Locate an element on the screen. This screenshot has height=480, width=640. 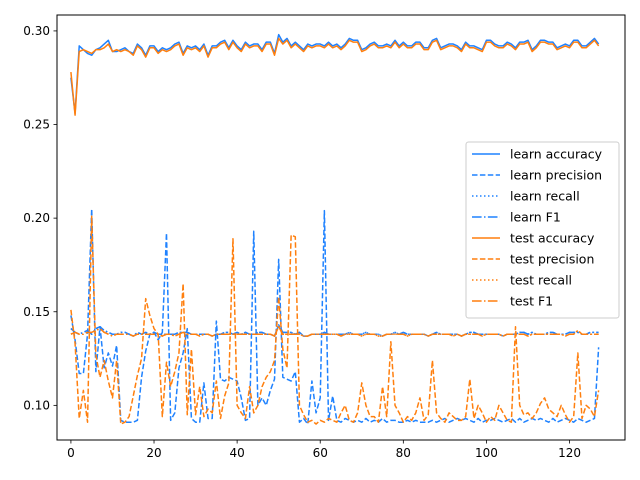
y-tick-label: 0.20 is located at coordinates (36, 218).